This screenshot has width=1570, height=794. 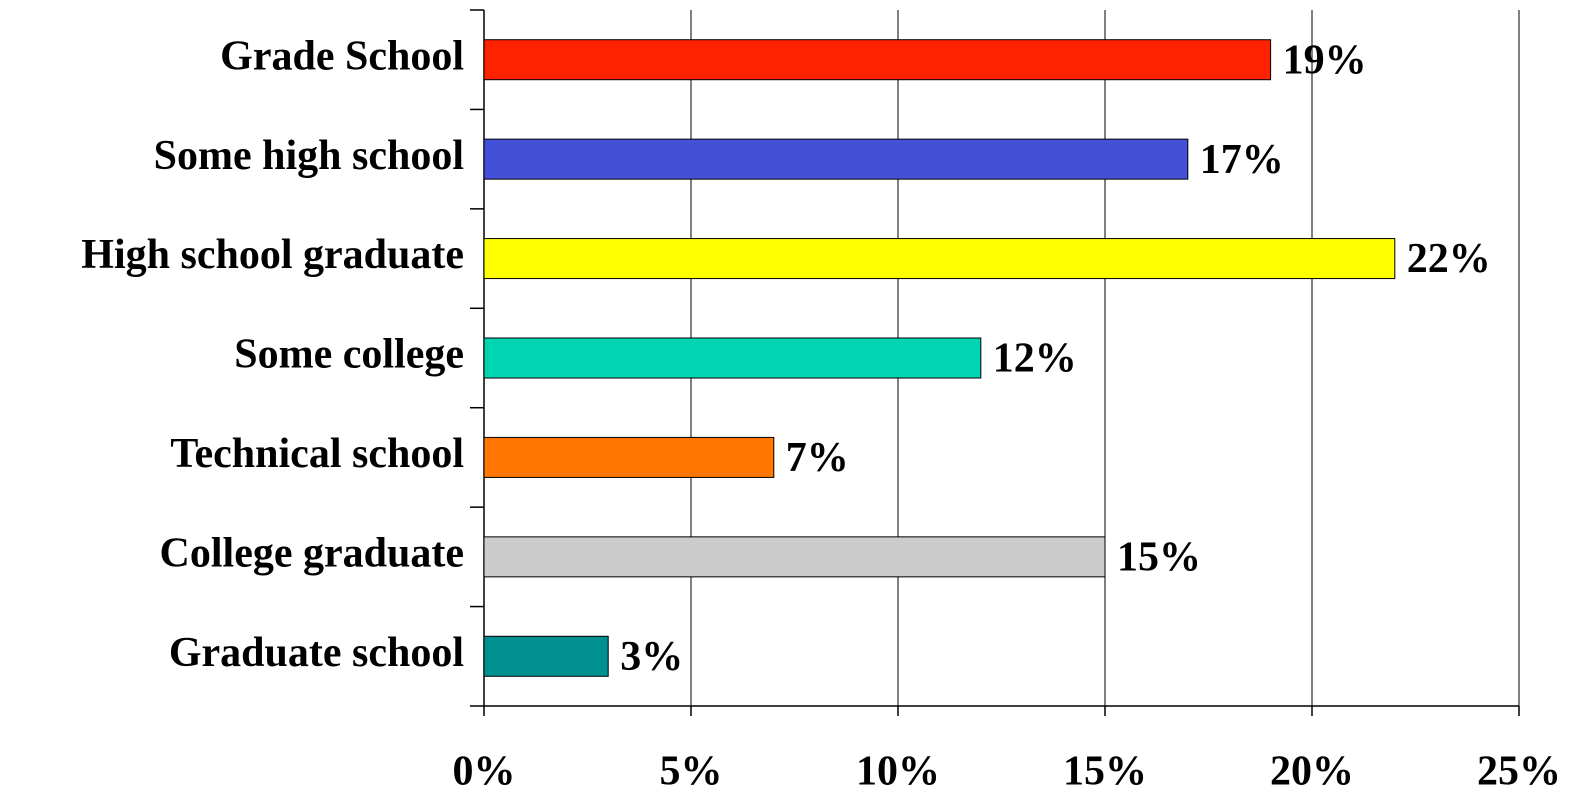 What do you see at coordinates (342, 56) in the screenshot?
I see `y-tick-label: Grade School` at bounding box center [342, 56].